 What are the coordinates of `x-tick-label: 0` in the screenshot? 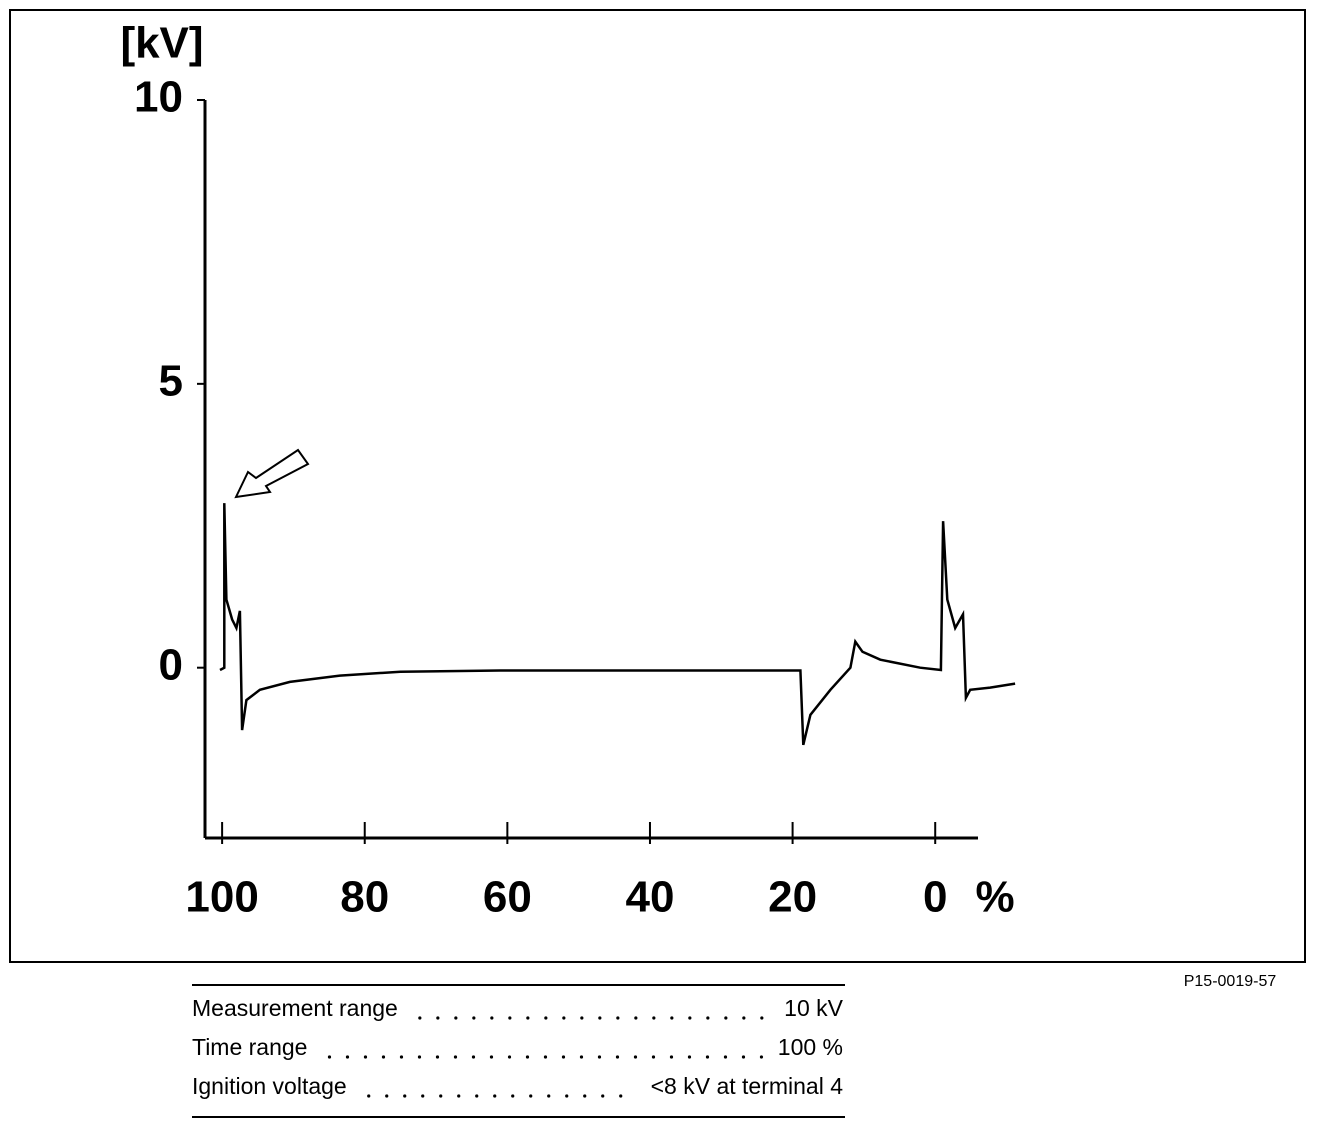 It's located at (935, 897).